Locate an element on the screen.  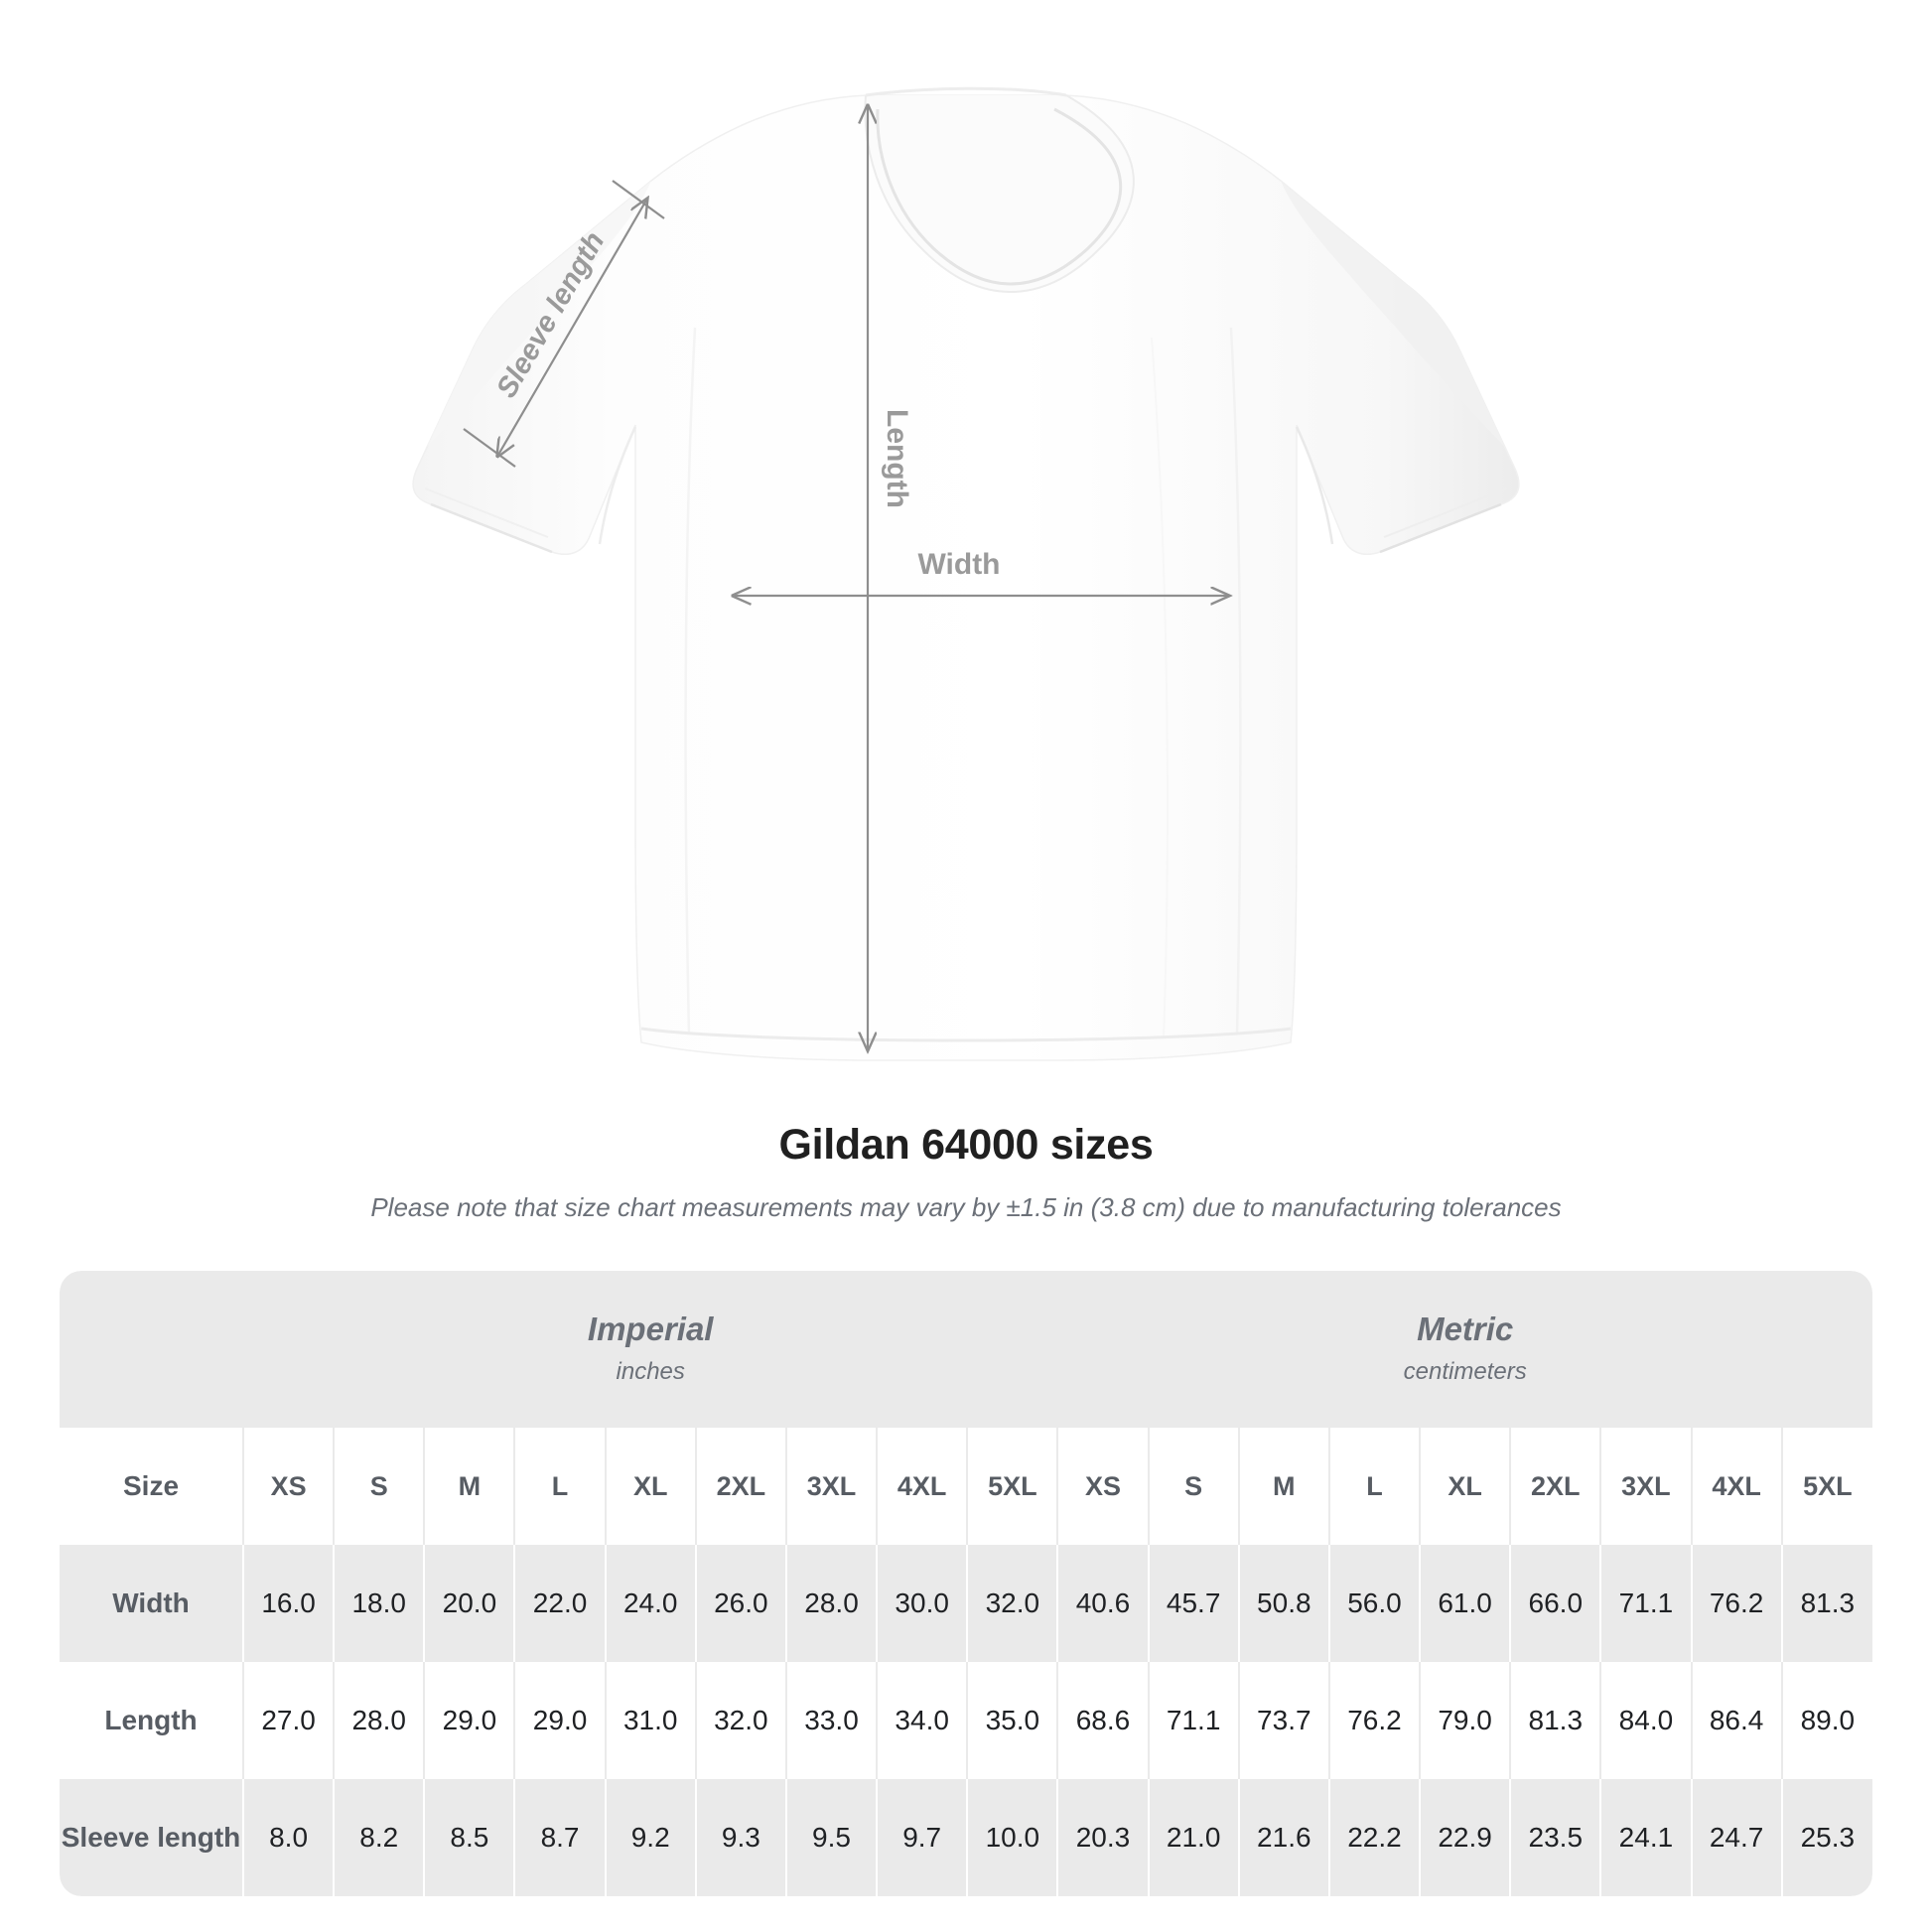
measurement-cell: 24.0 is located at coordinates (650, 1603).